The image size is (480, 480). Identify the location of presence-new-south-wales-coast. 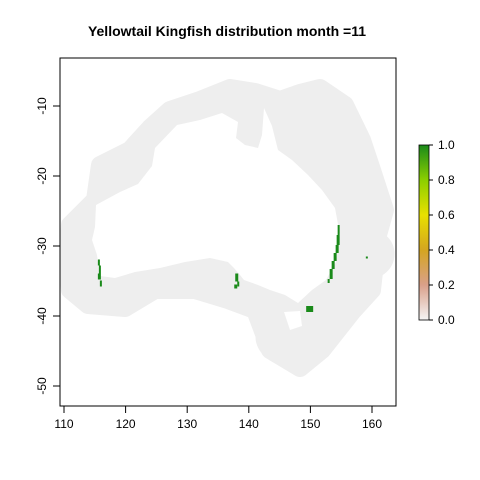
(333, 254).